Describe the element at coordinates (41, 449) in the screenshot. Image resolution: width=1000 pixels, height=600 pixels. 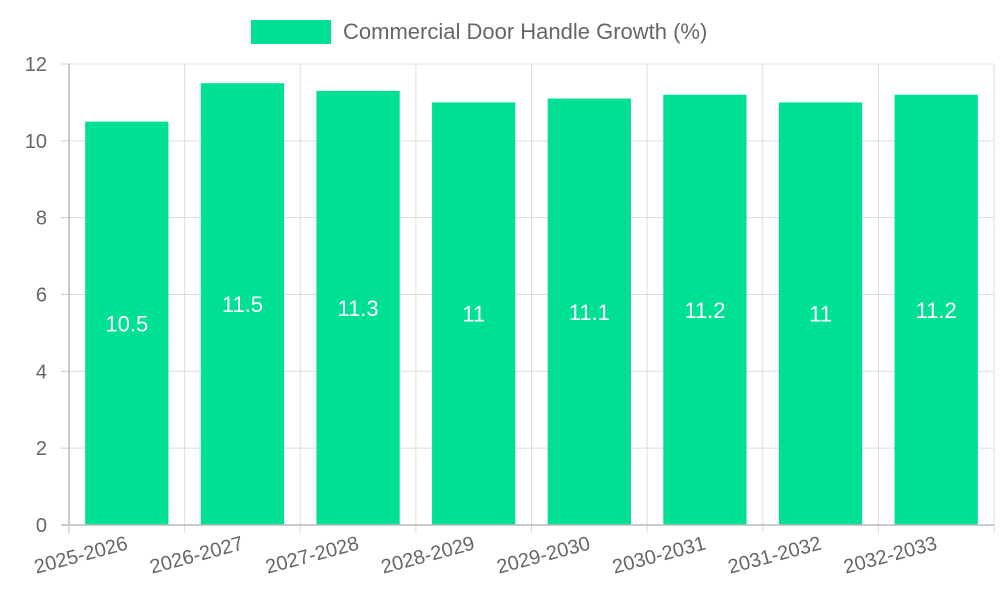
I see `y-tick-label: 2` at that location.